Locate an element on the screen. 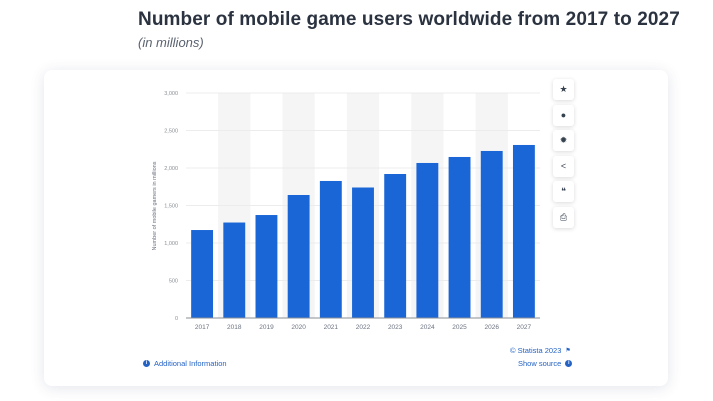 The width and height of the screenshot is (713, 401). y-tick-label: 500 is located at coordinates (173, 282).